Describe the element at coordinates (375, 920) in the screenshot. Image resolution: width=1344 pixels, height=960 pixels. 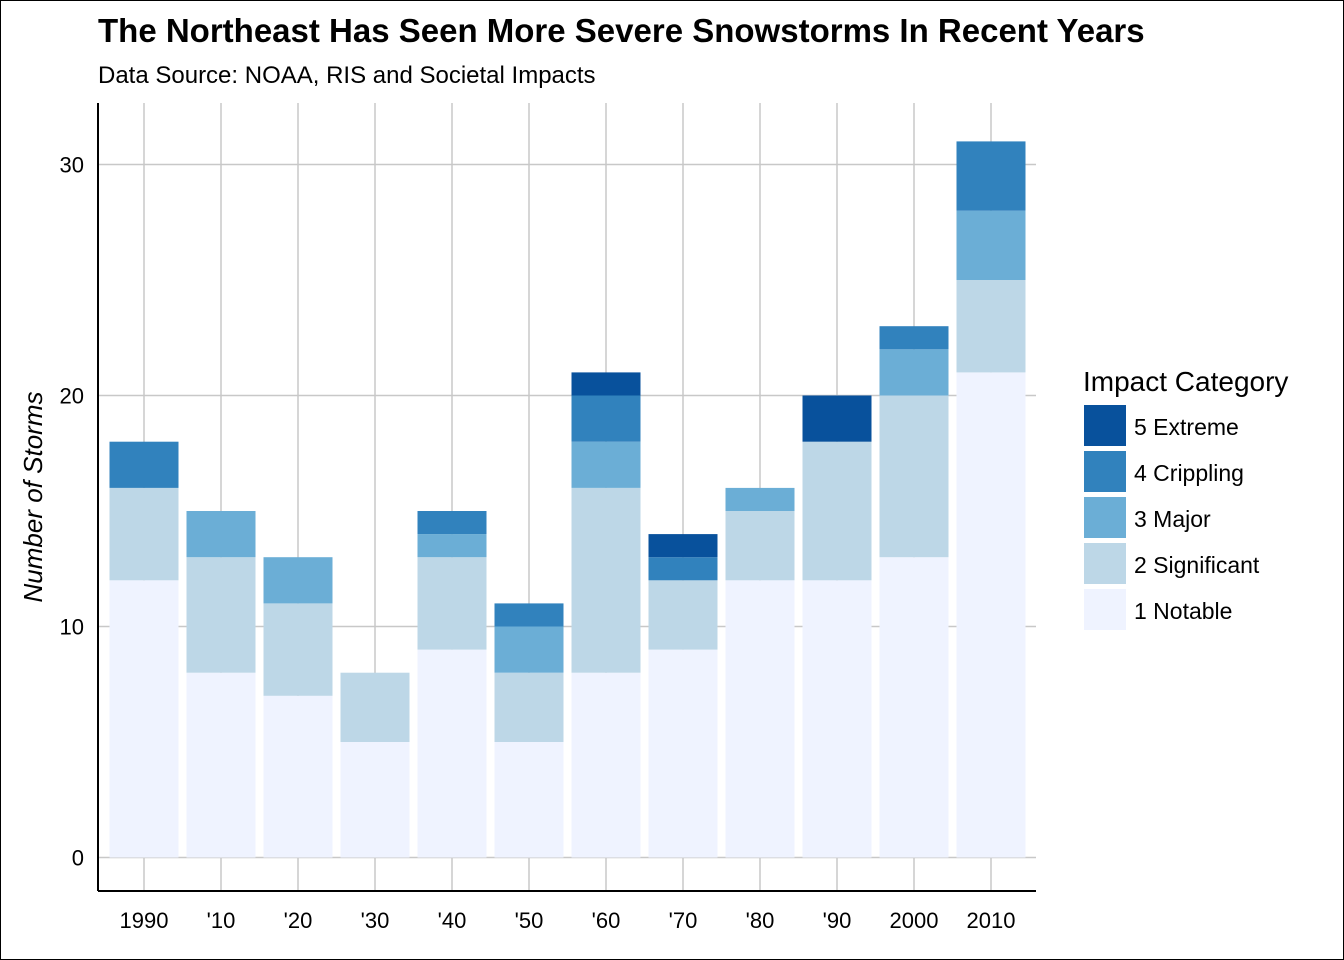
I see `x-tick-label: '30` at that location.